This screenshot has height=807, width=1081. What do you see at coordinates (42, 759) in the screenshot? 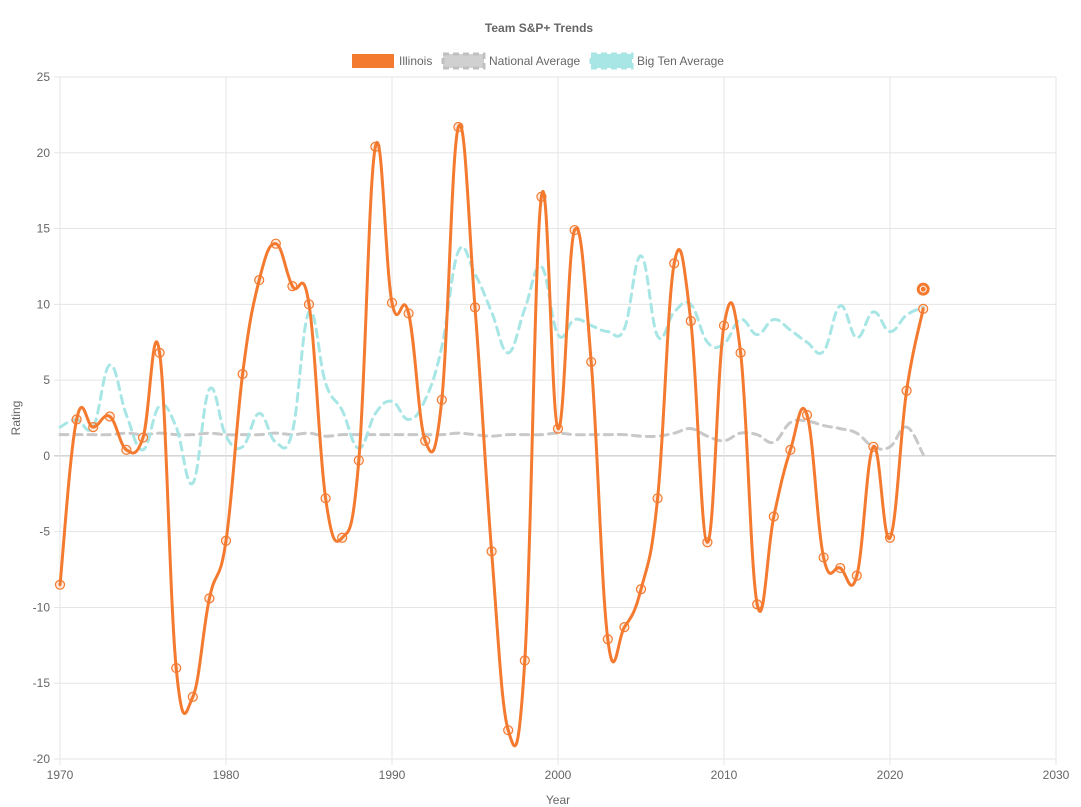
I see `y-tick-label: -20` at bounding box center [42, 759].